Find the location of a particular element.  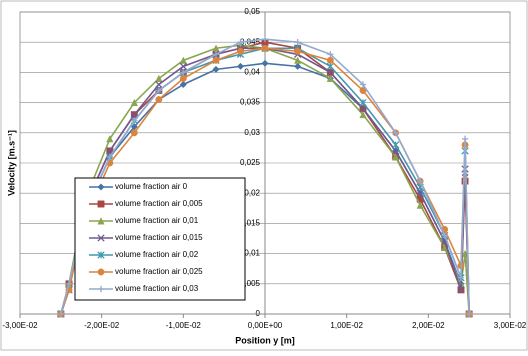

y-tick-label: 0,05 is located at coordinates (252, 11).